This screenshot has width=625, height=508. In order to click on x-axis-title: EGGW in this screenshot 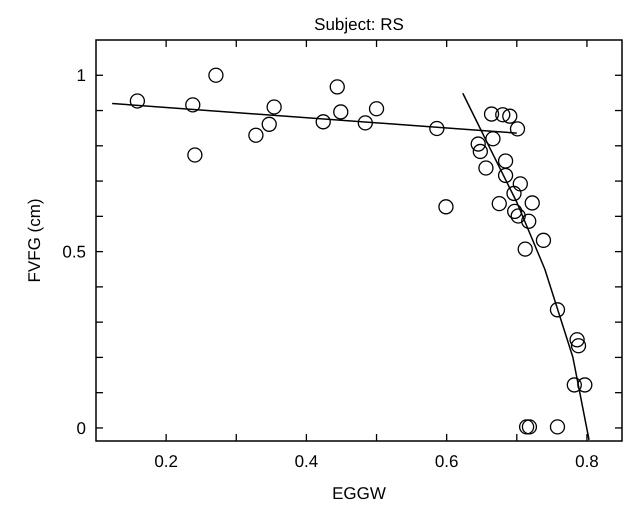, I will do `click(359, 493)`.